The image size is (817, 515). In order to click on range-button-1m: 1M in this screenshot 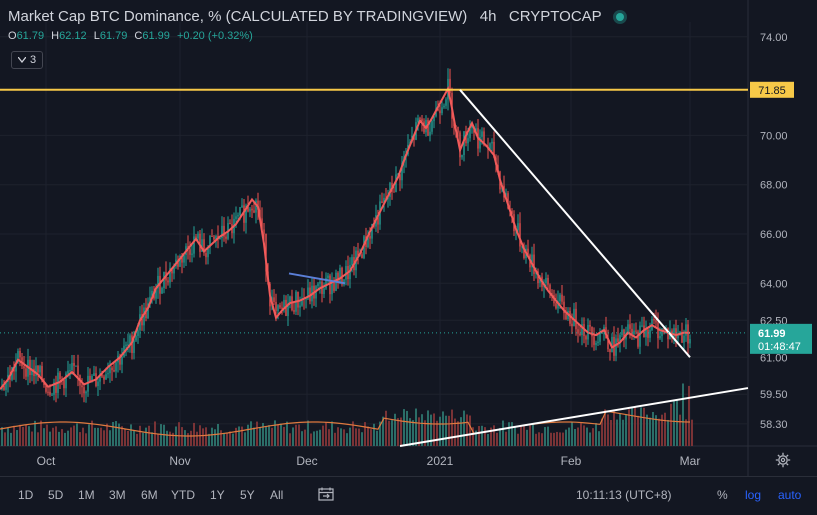, I will do `click(86, 495)`.